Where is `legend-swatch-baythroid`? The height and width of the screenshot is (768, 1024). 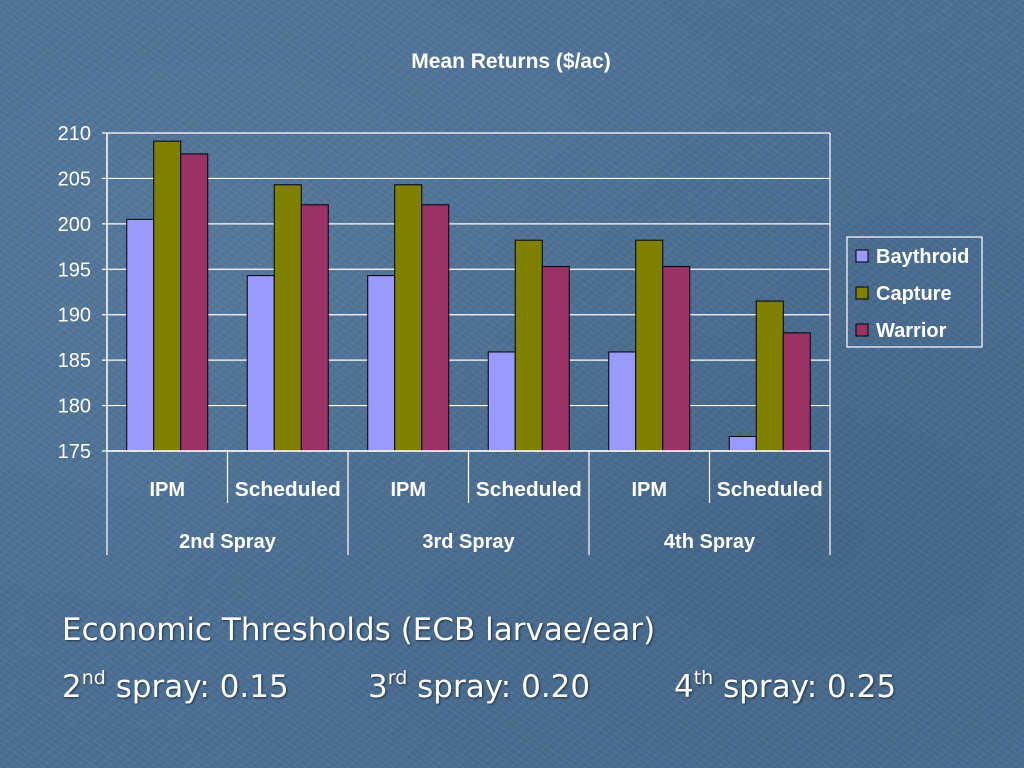
legend-swatch-baythroid is located at coordinates (862, 256).